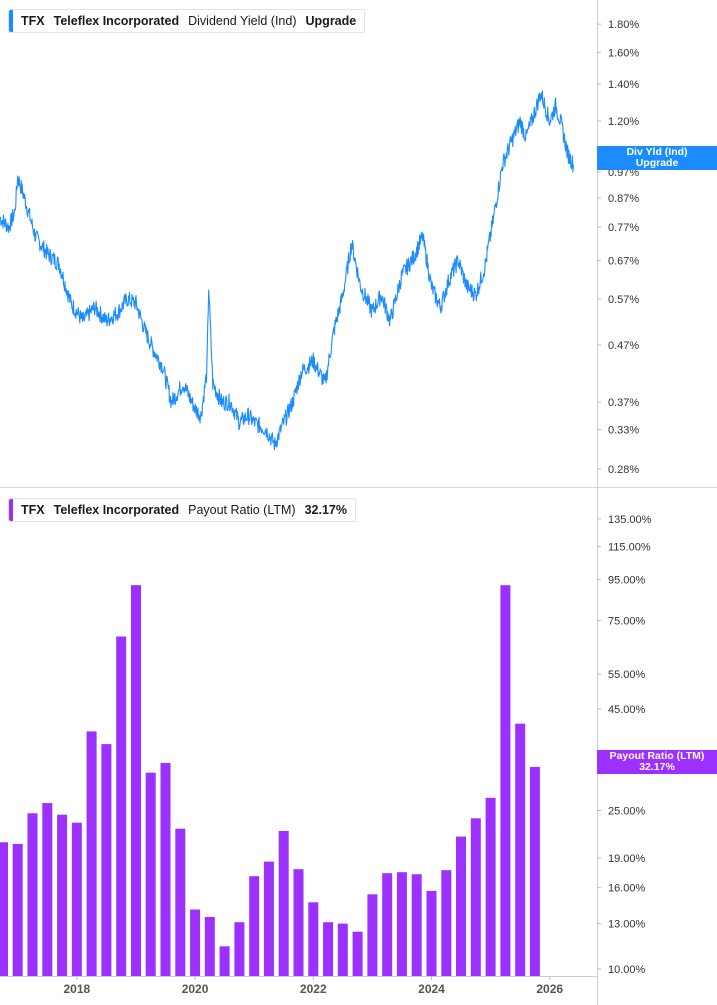  Describe the element at coordinates (627, 581) in the screenshot. I see `y-tick-label: 95.00%` at that location.